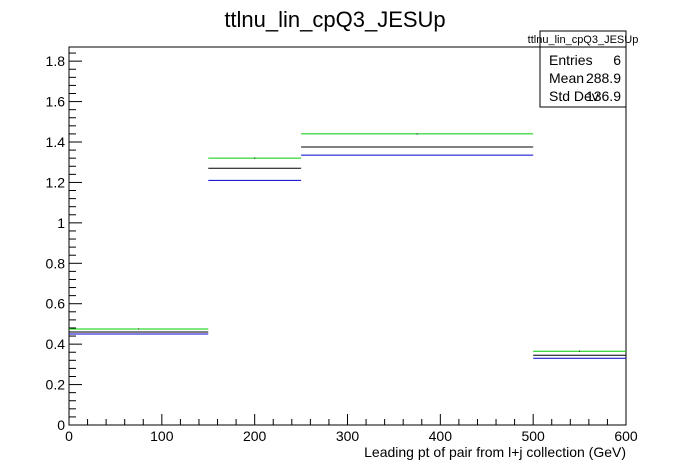 The height and width of the screenshot is (472, 696). What do you see at coordinates (533, 436) in the screenshot?
I see `x-tick-label: 500` at bounding box center [533, 436].